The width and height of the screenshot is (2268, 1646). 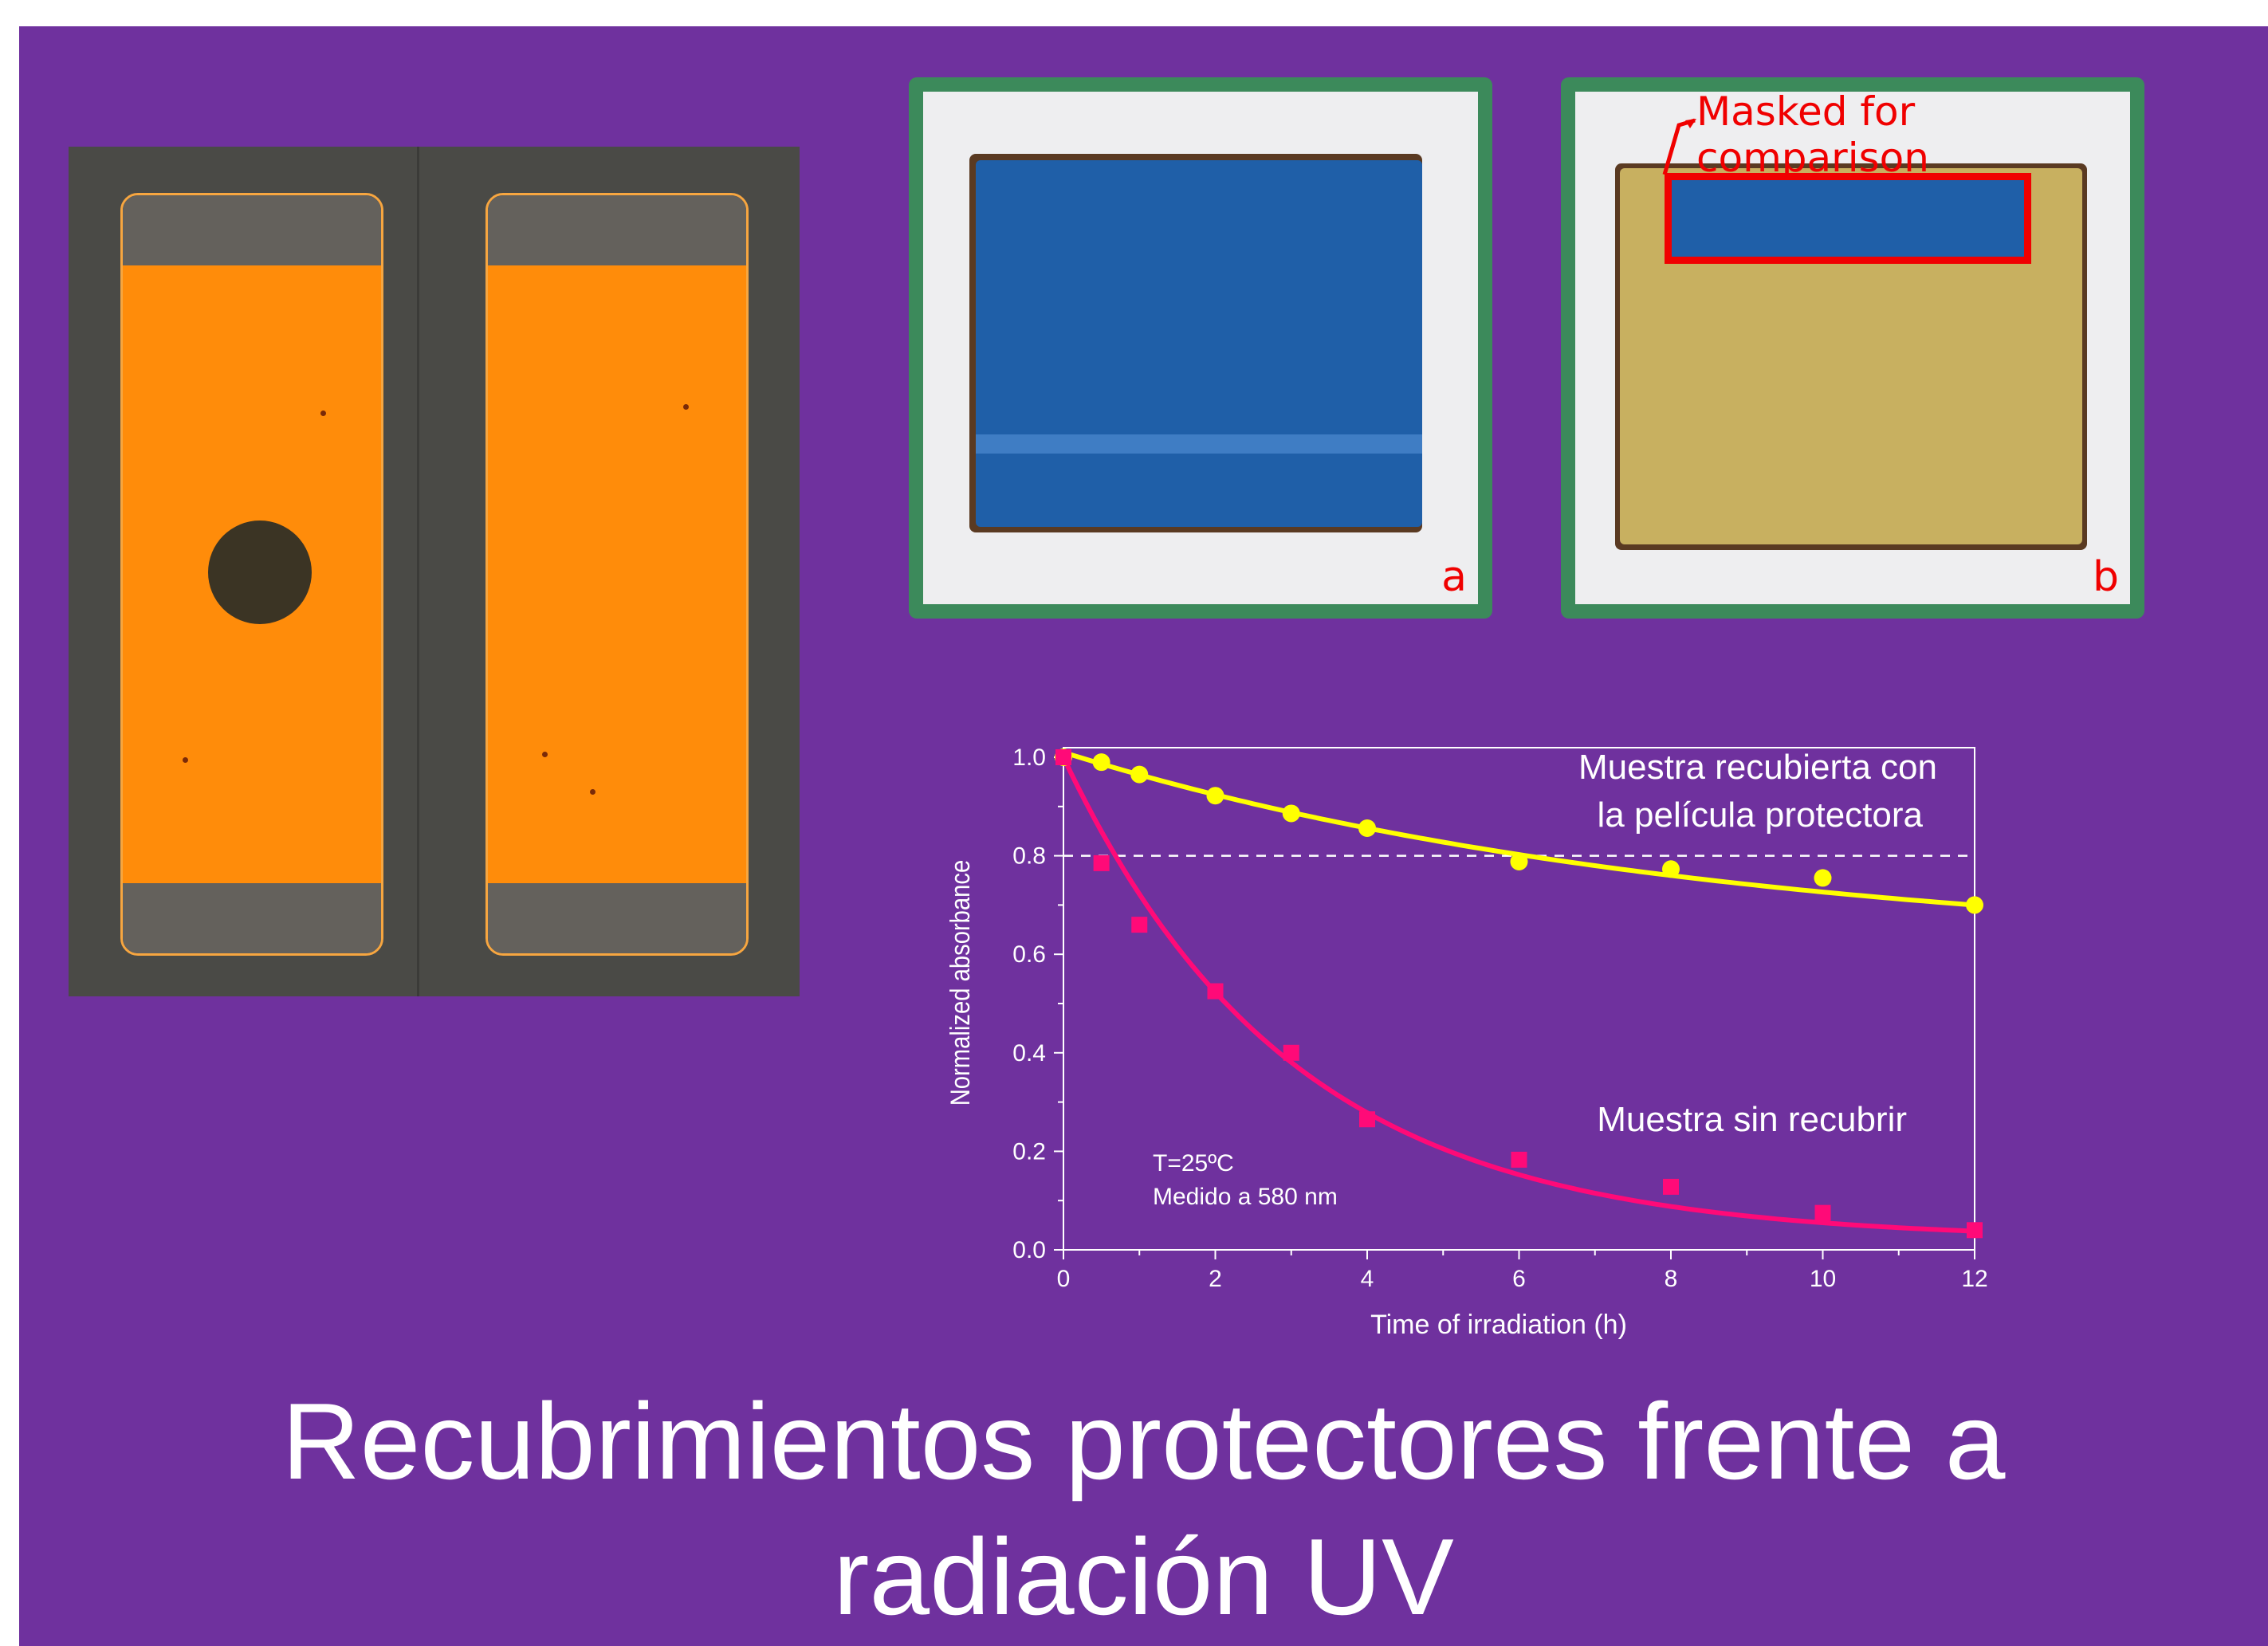 I want to click on tile-photo-b-image: Masked for comparison b, so click(x=1853, y=348).